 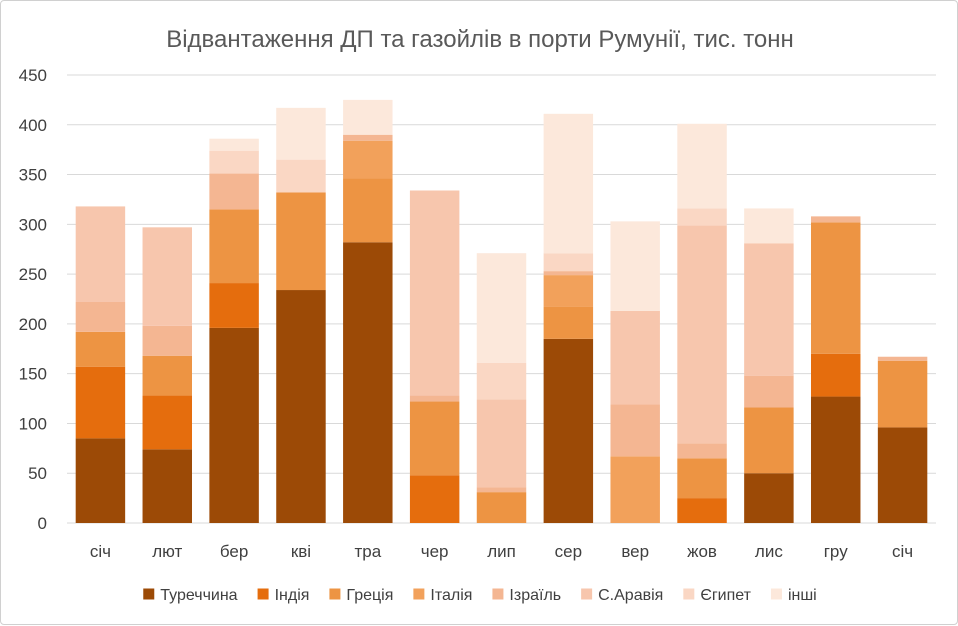 What do you see at coordinates (725, 595) in the screenshot?
I see `legend-label: Єгипет` at bounding box center [725, 595].